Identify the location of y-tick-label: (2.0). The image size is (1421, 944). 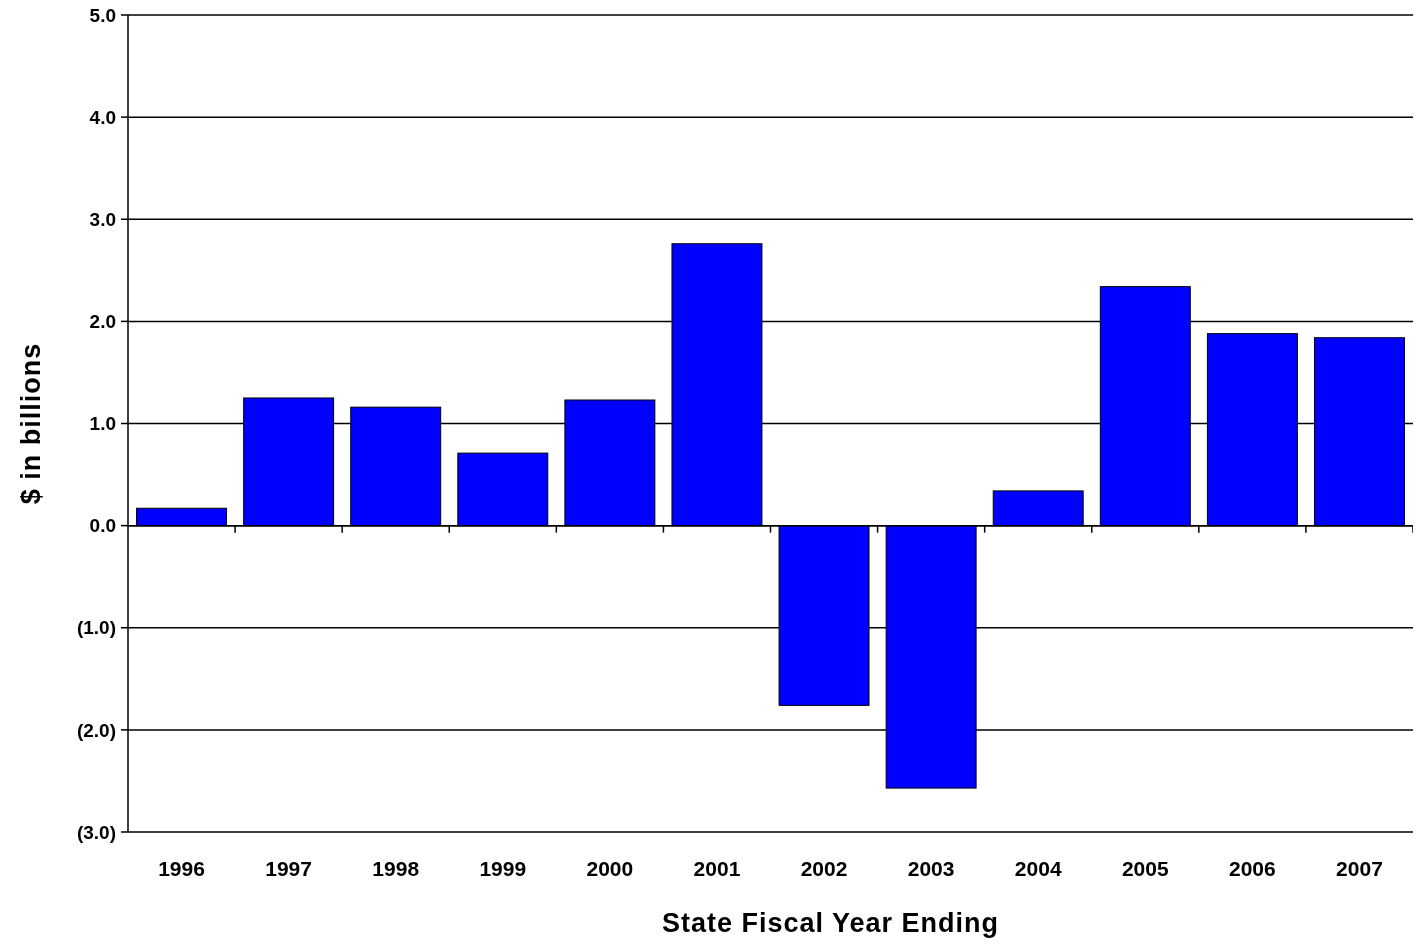
(96, 730).